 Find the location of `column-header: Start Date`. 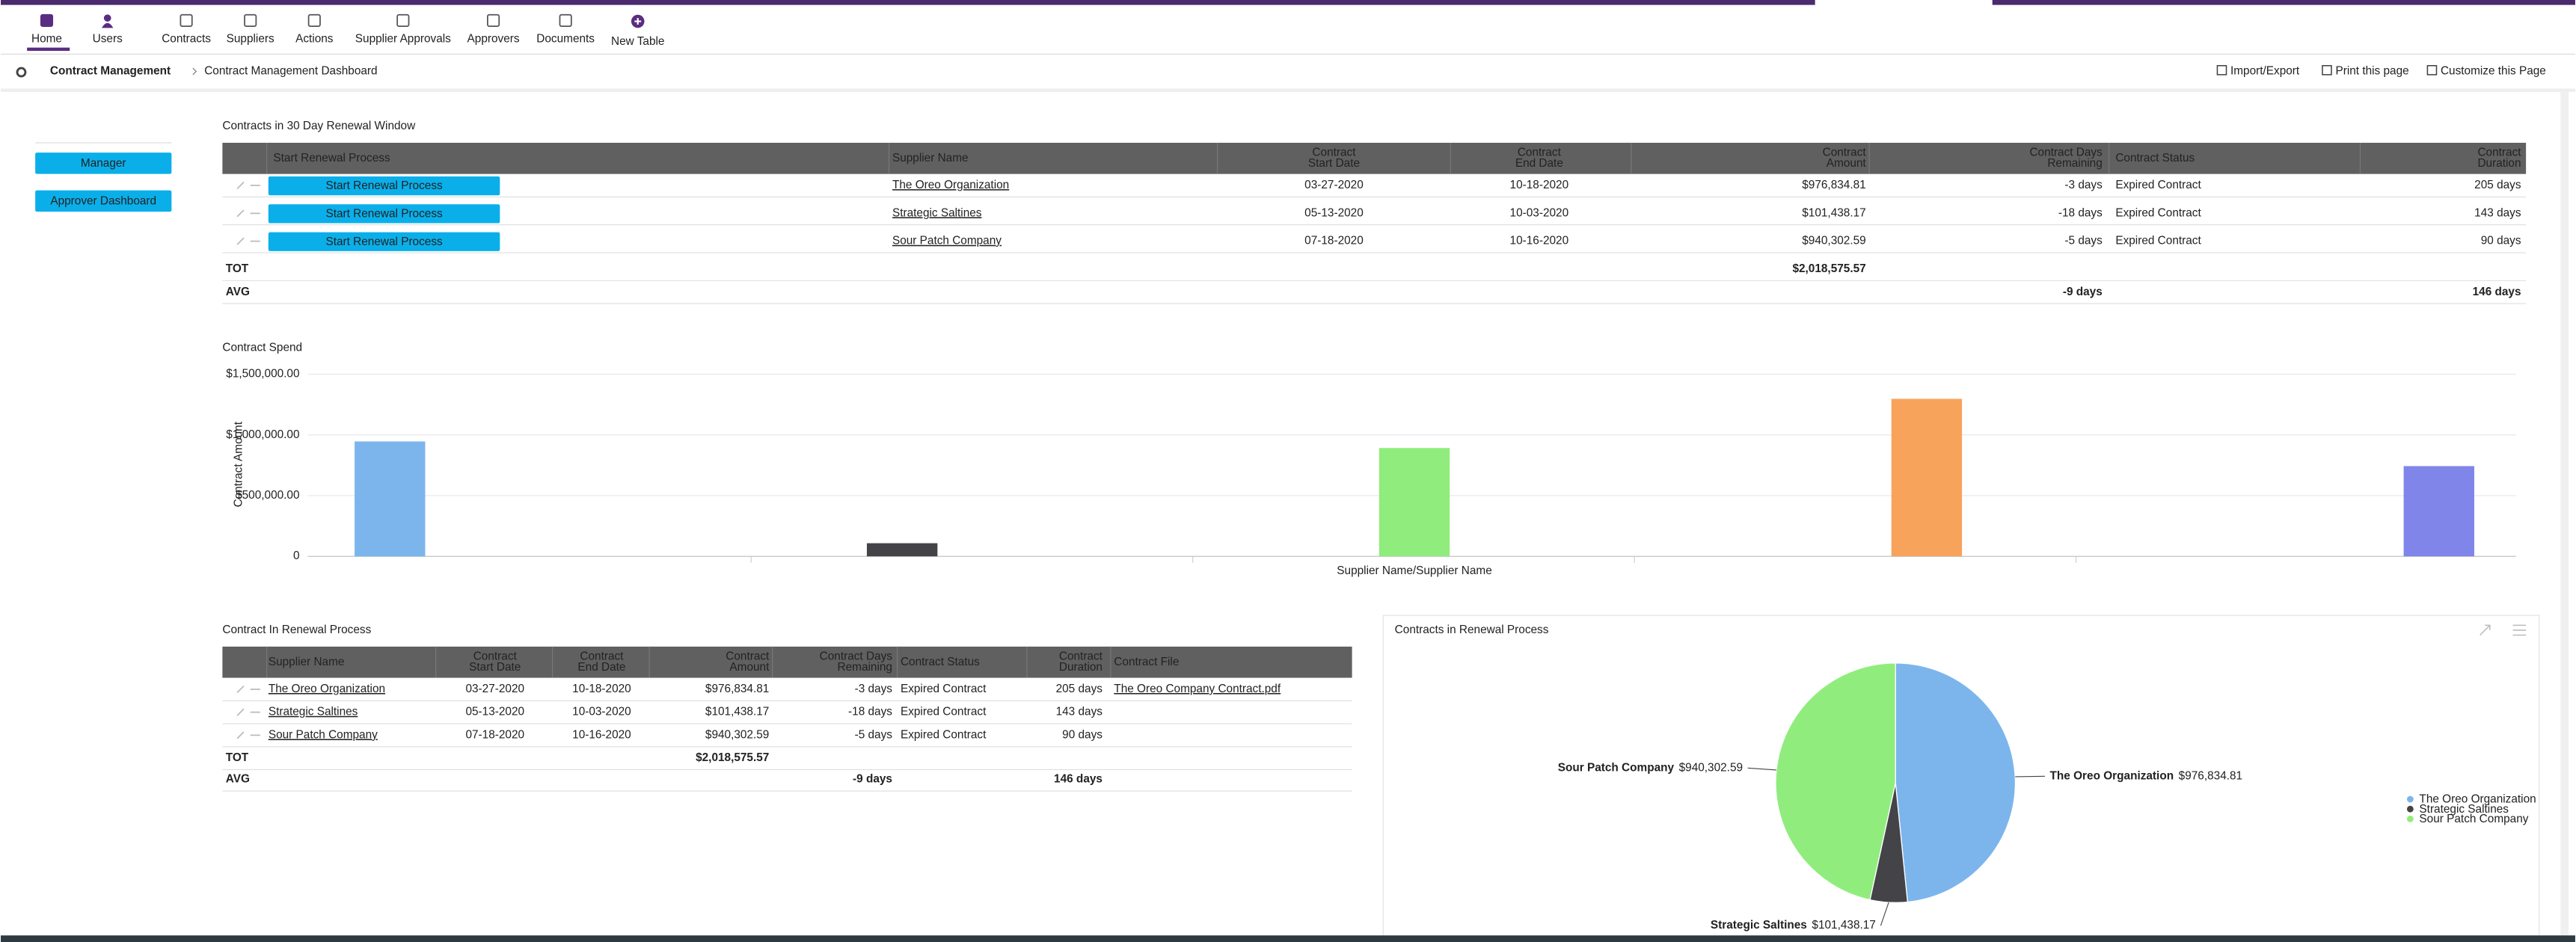

column-header: Start Date is located at coordinates (495, 667).